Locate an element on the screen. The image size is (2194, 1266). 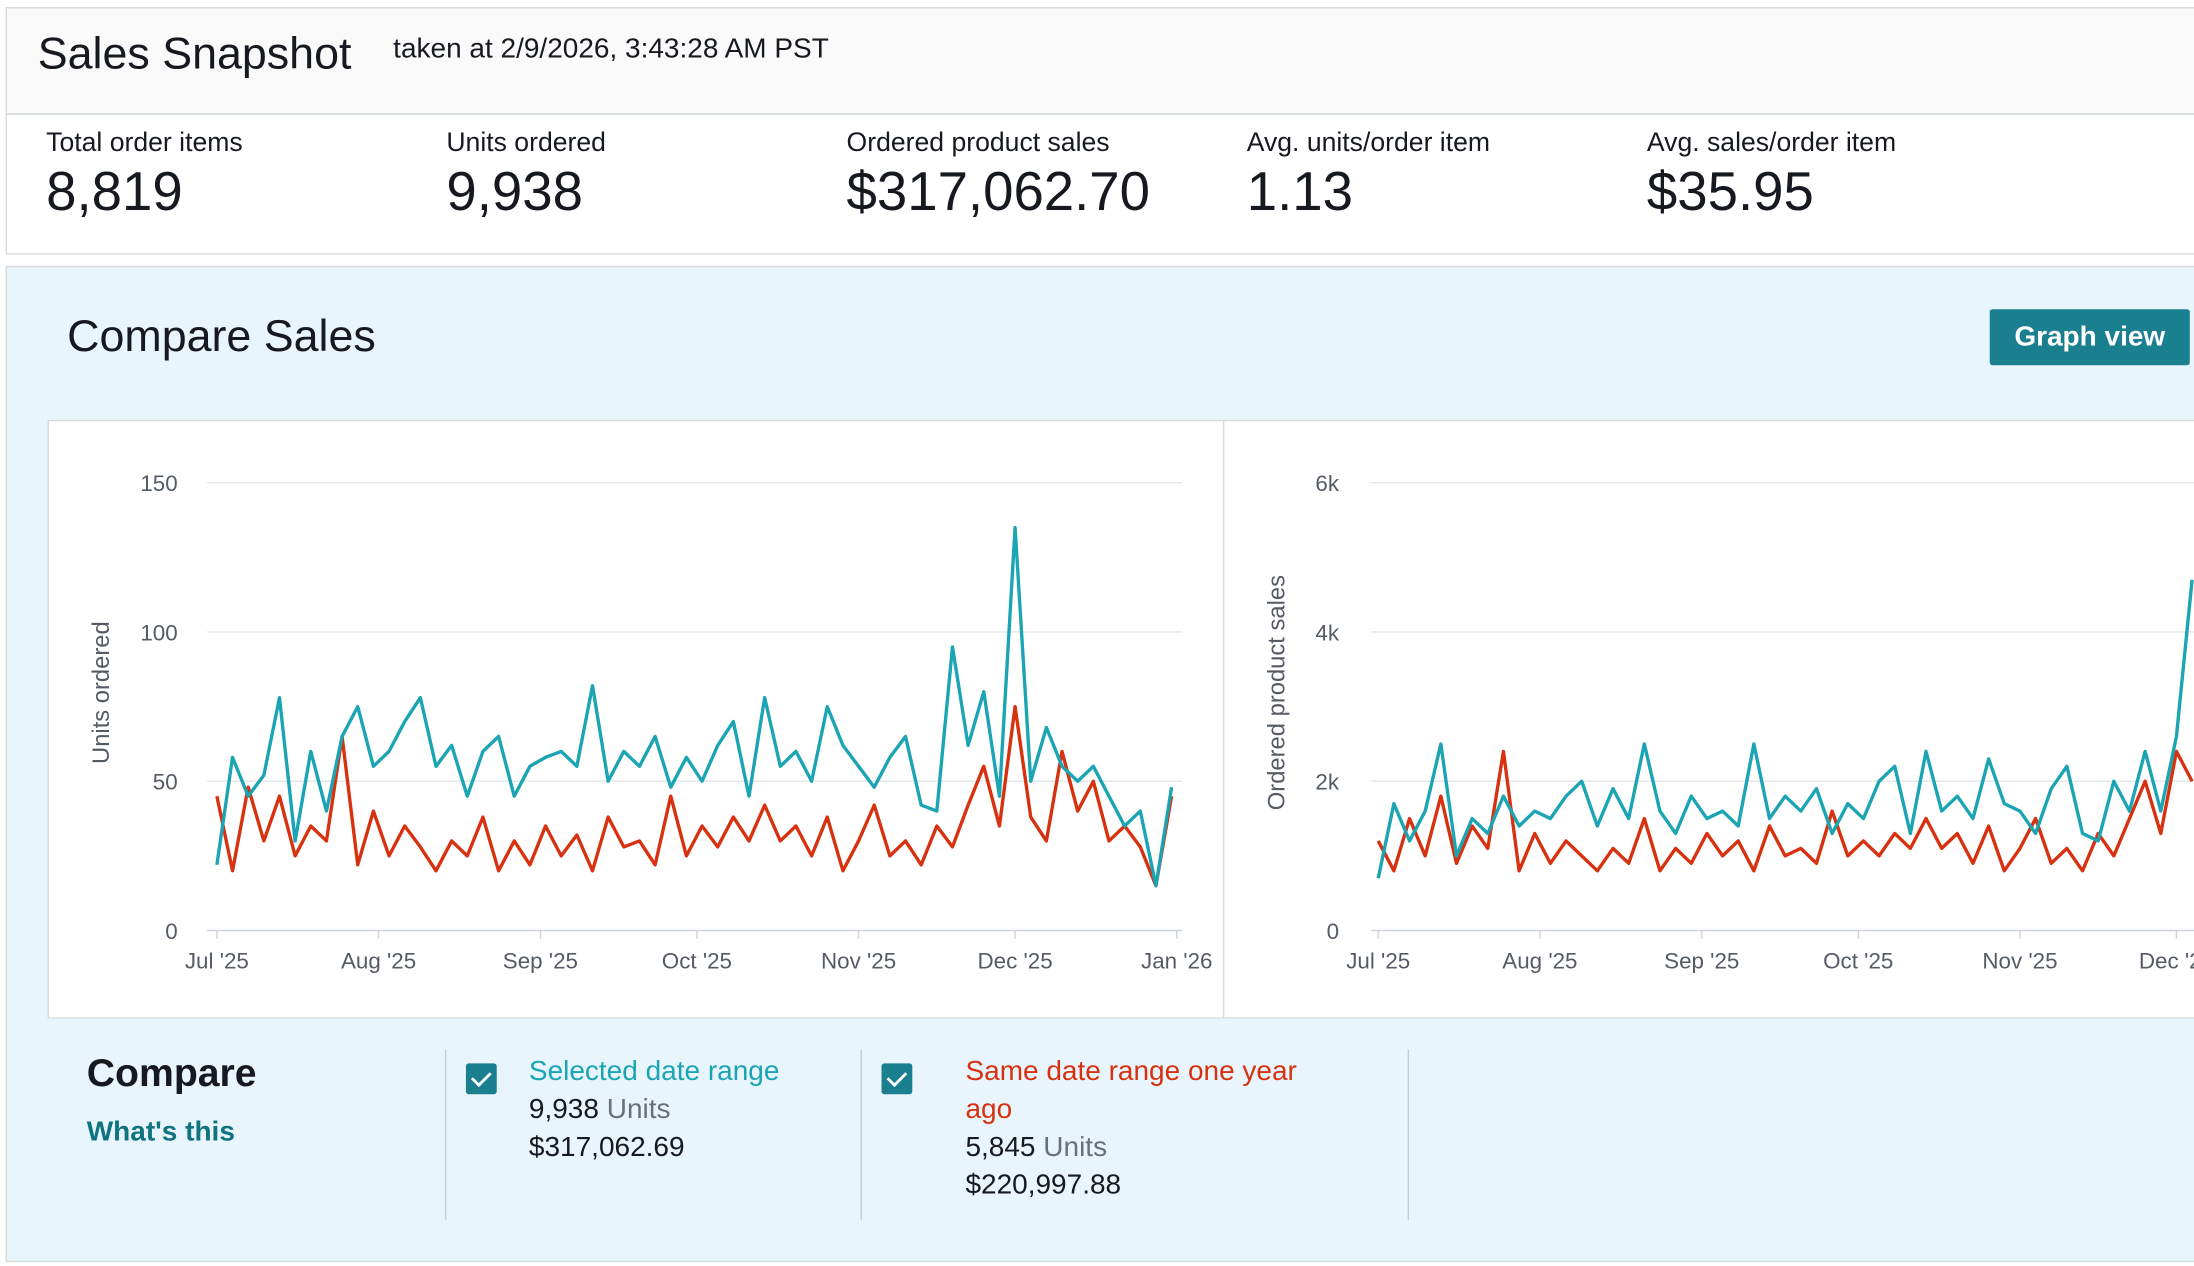
y-tick-label: 150 is located at coordinates (158, 483).